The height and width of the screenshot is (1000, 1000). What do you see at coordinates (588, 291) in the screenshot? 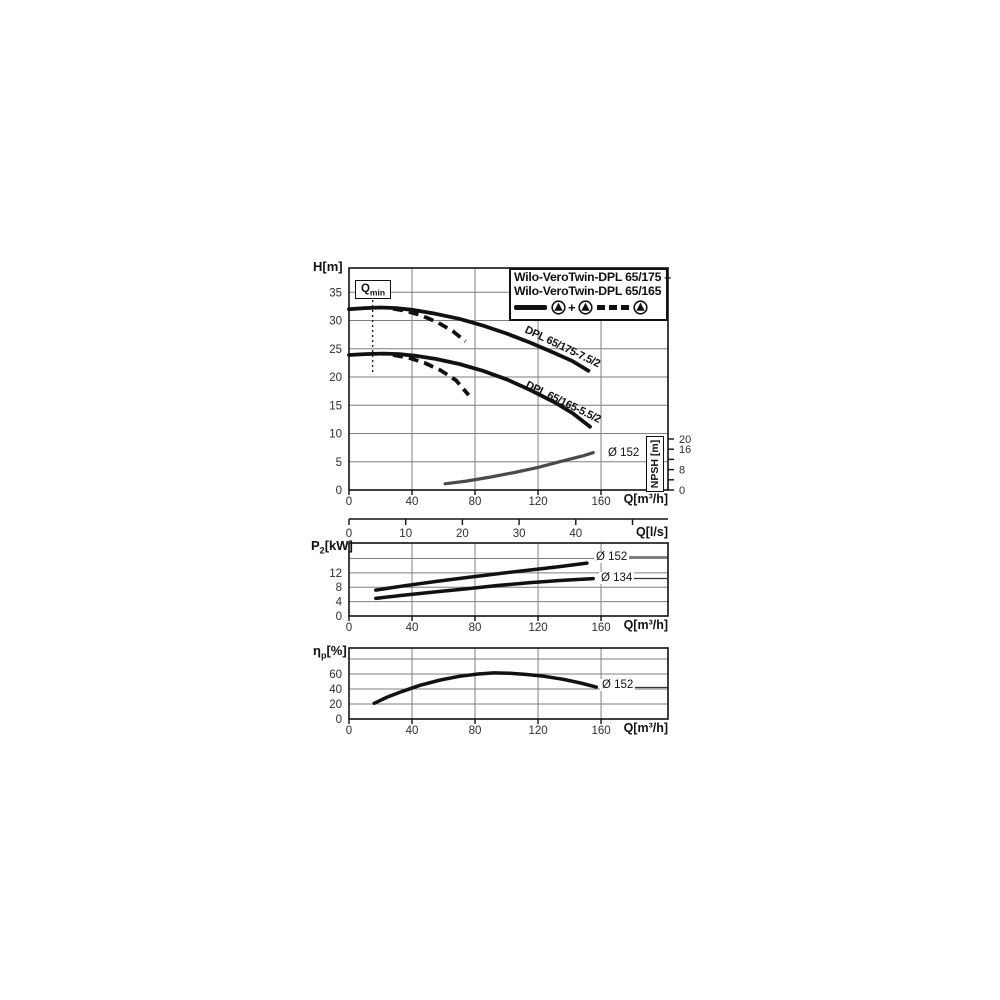
I see `legend-title-line2: Wilo-VeroTwin-DPL 65/165` at bounding box center [588, 291].